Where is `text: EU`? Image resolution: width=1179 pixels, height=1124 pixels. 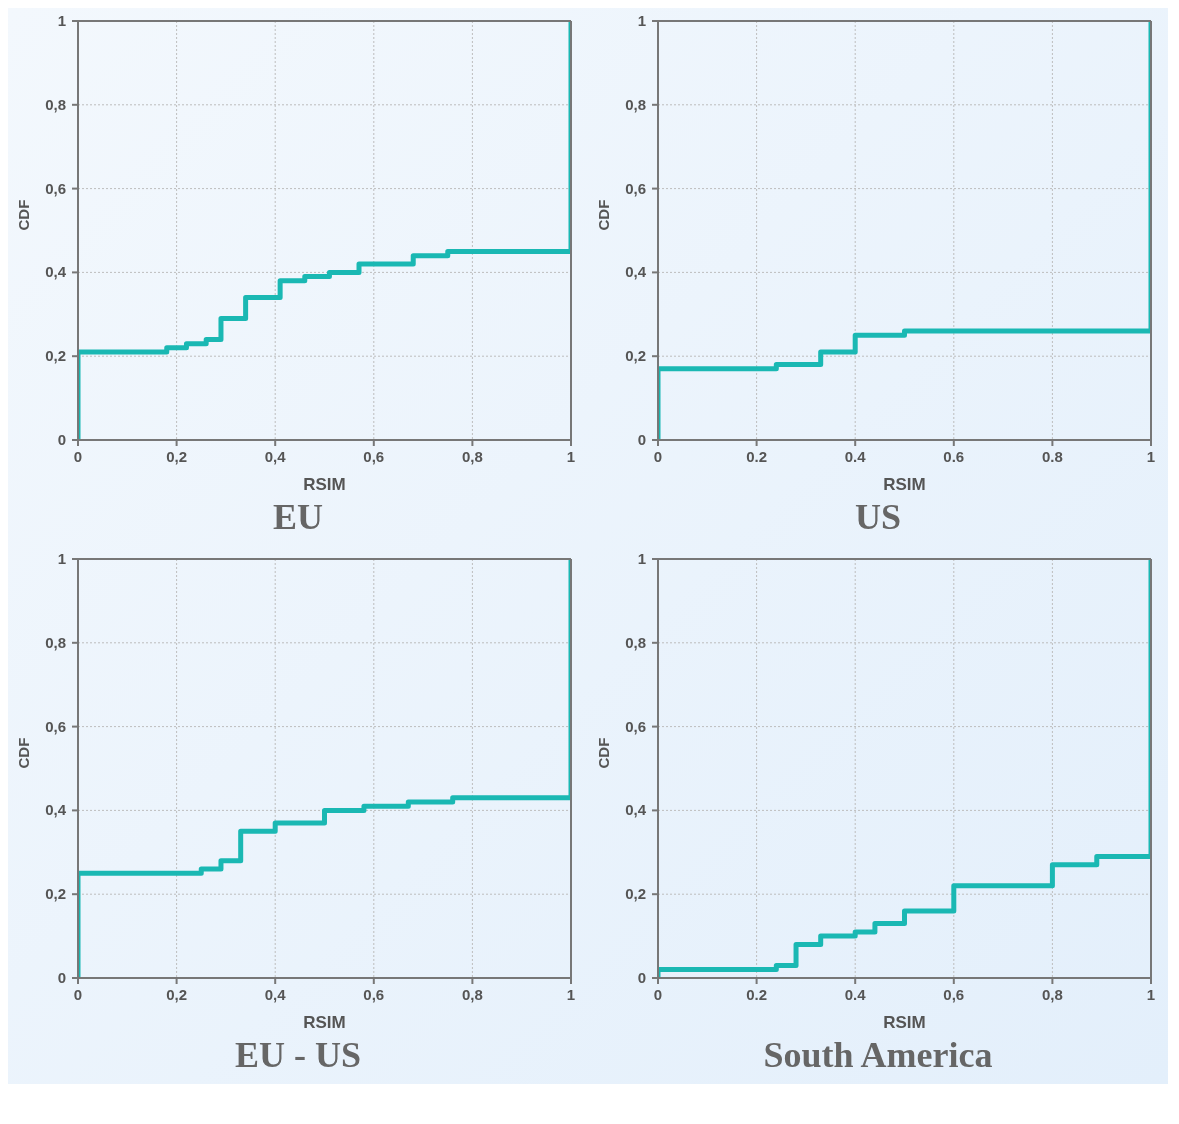
text: EU is located at coordinates (298, 517).